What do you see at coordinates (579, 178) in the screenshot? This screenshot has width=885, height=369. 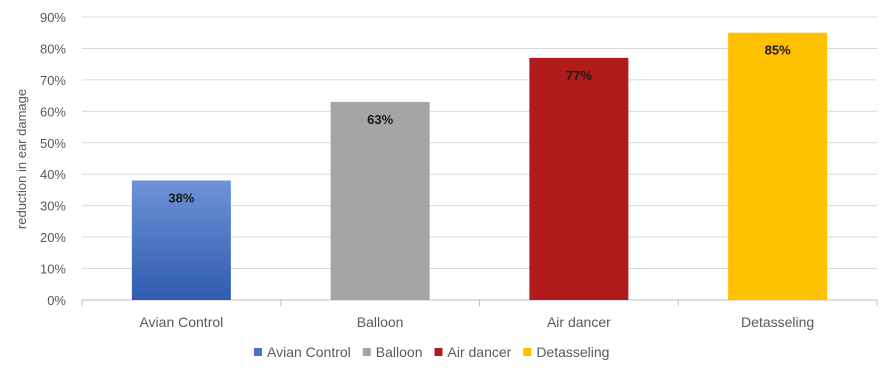 I see `bar-air-dancer` at bounding box center [579, 178].